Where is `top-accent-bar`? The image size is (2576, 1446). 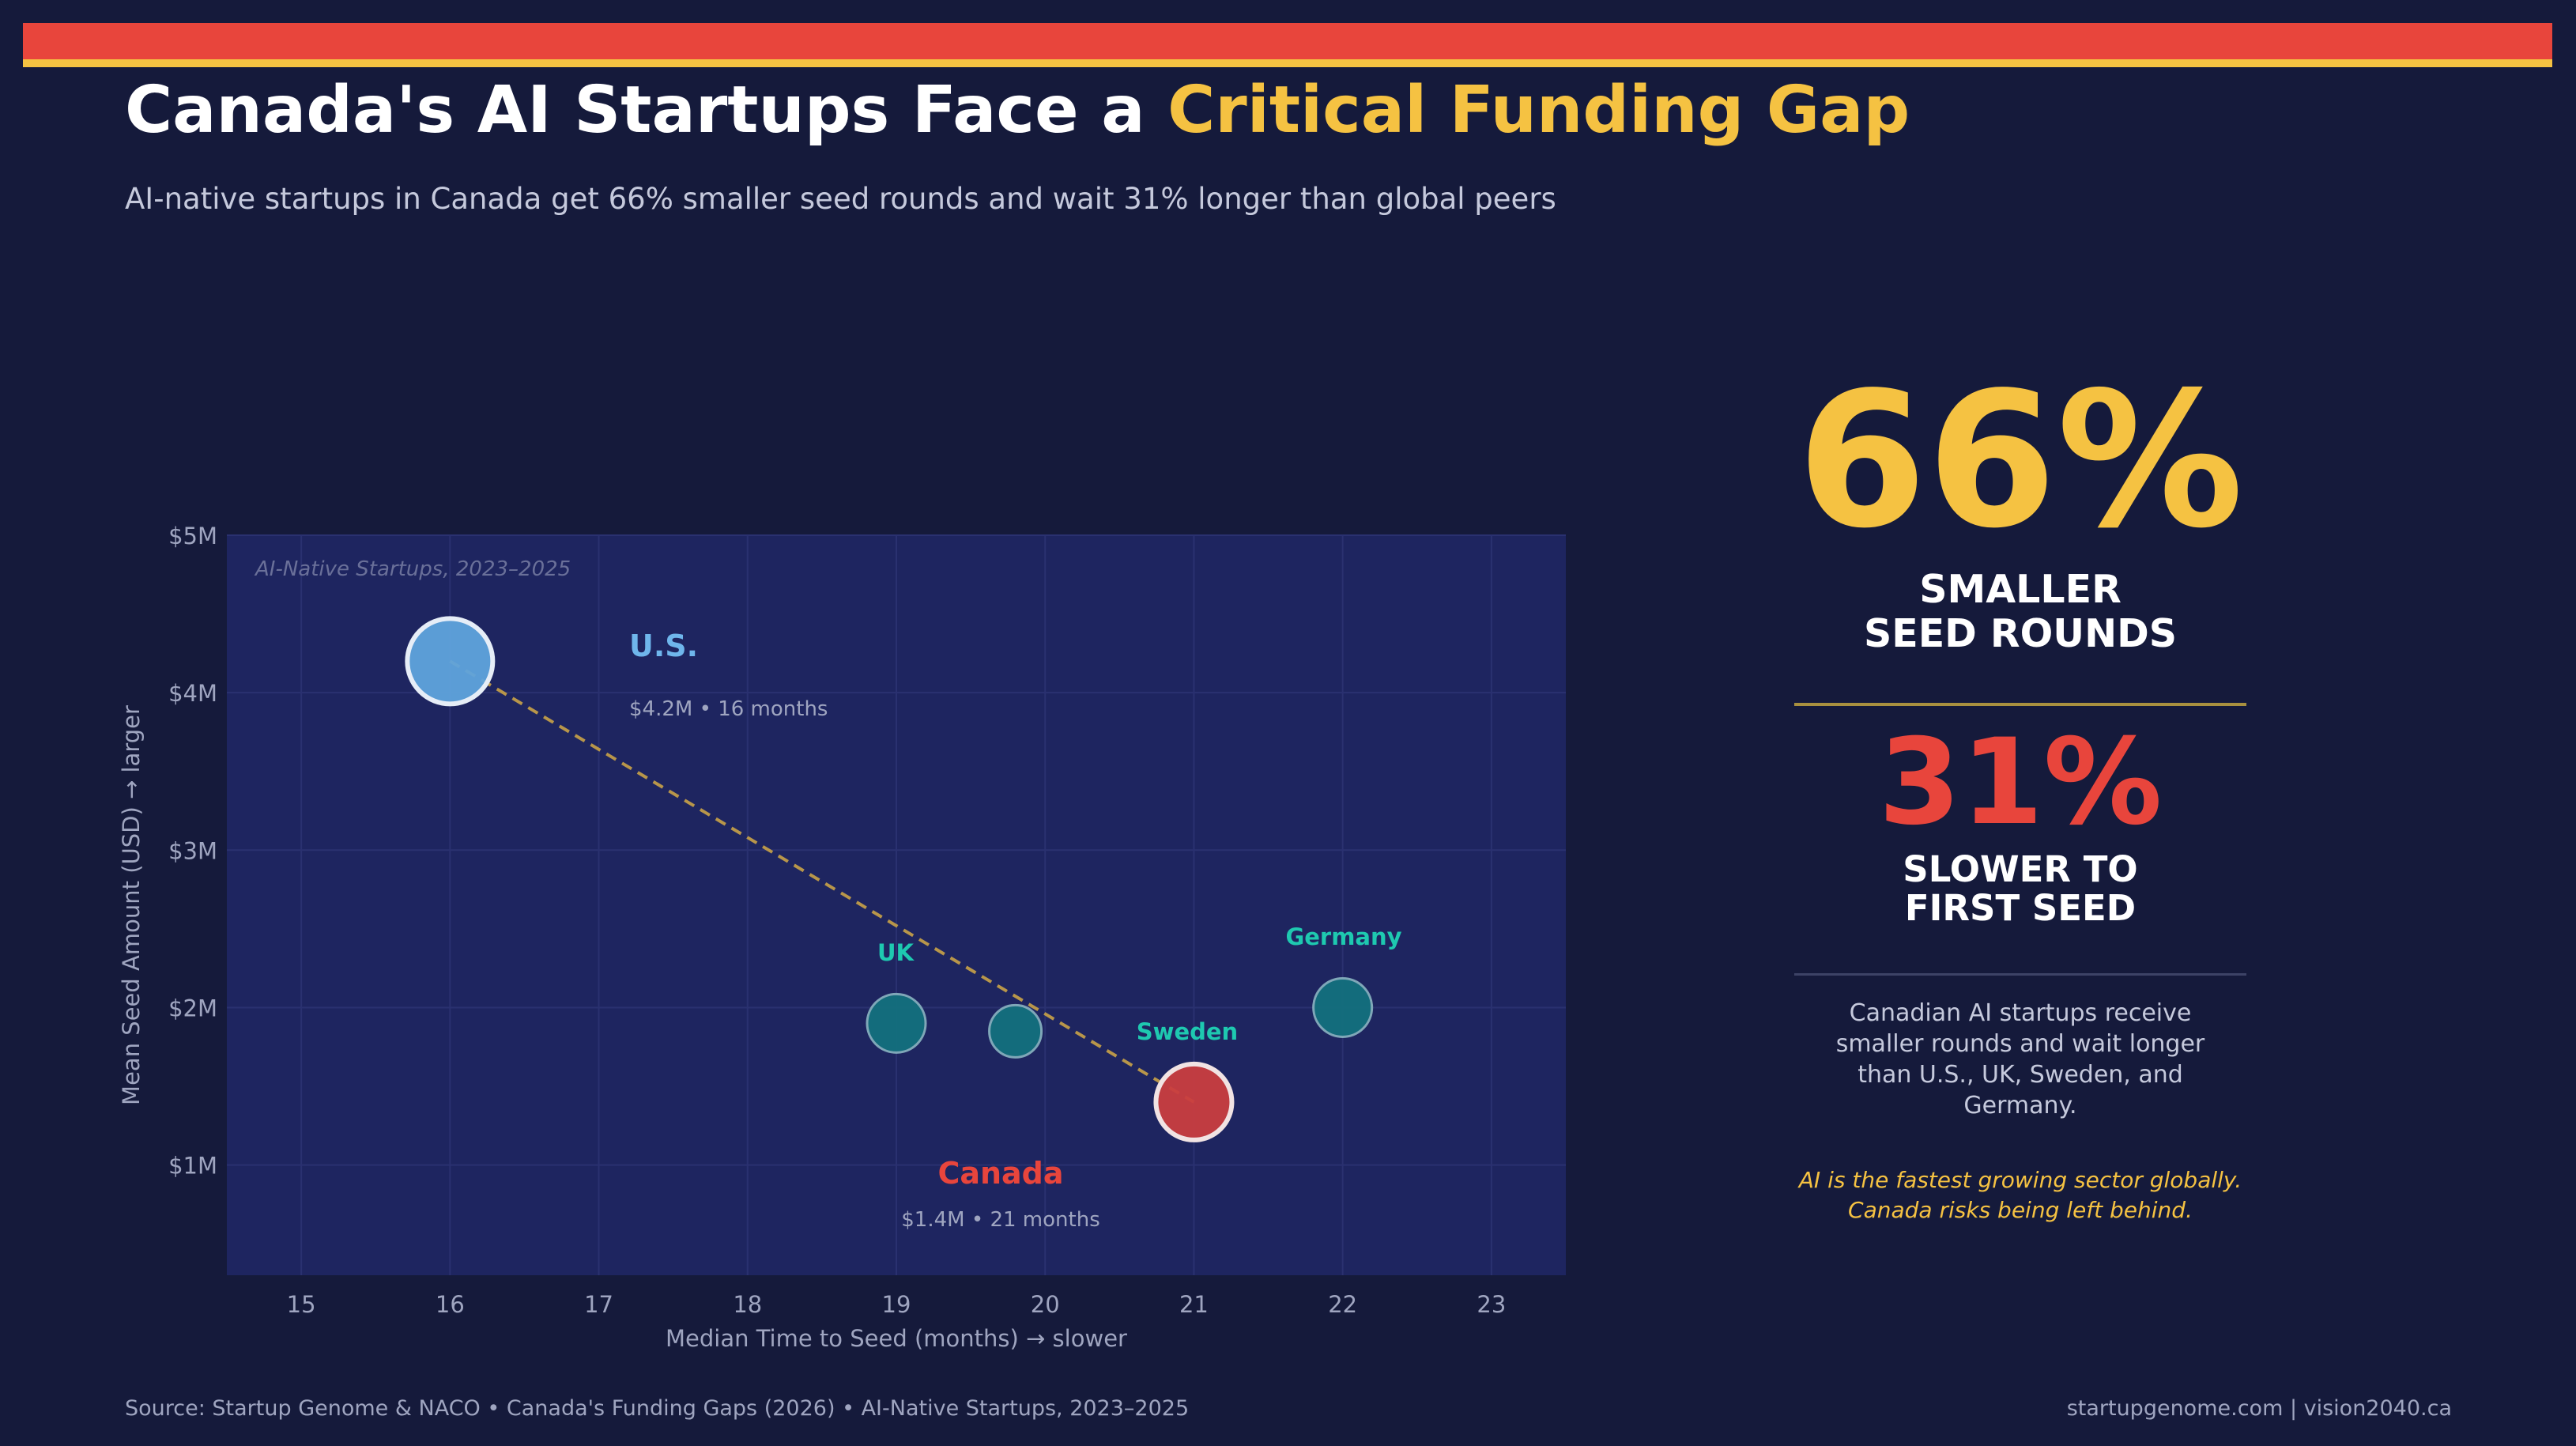 top-accent-bar is located at coordinates (1287, 41).